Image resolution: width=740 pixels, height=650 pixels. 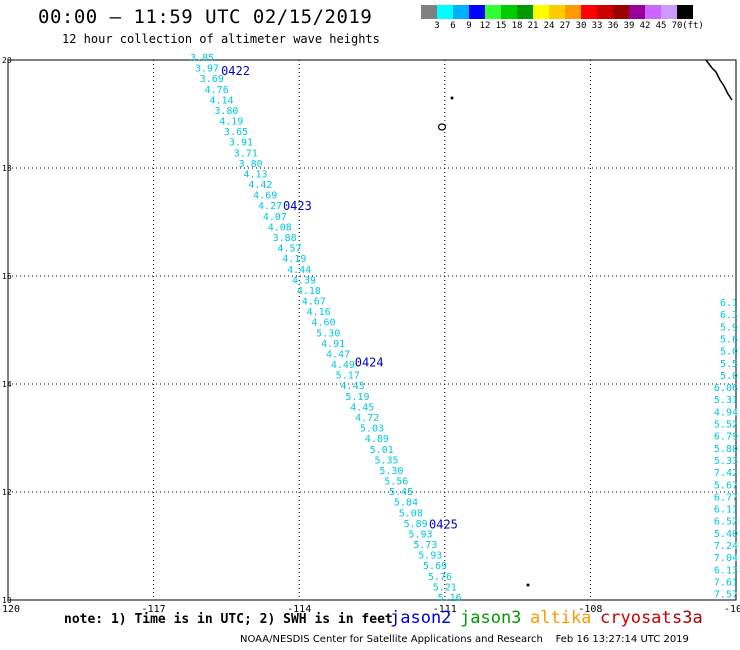 I want to click on wave-height-label-right: 6.06, so click(x=726, y=388).